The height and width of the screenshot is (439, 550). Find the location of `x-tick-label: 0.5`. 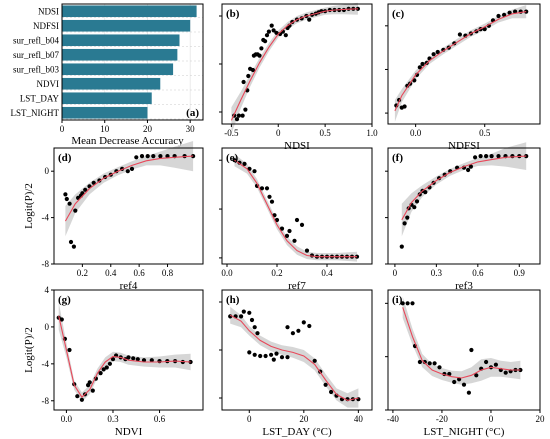

x-tick-label: 0.5 is located at coordinates (485, 133).